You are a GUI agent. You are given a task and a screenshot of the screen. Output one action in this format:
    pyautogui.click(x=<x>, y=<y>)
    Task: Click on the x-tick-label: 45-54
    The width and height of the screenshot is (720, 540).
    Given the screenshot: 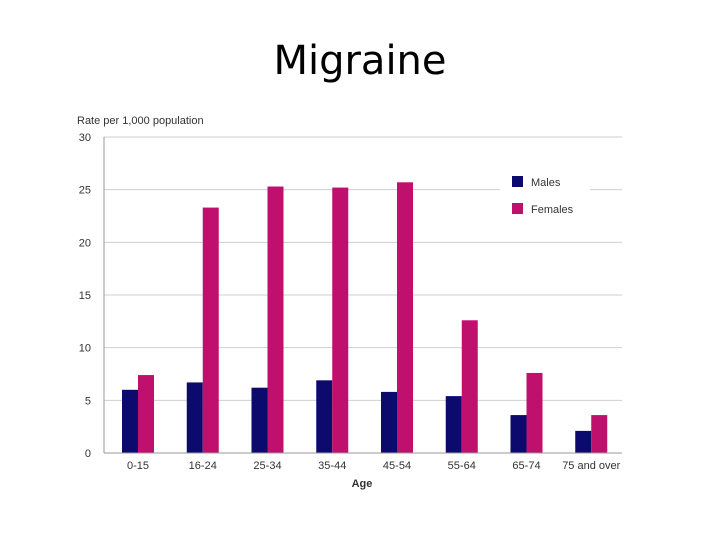 What is the action you would take?
    pyautogui.click(x=397, y=466)
    